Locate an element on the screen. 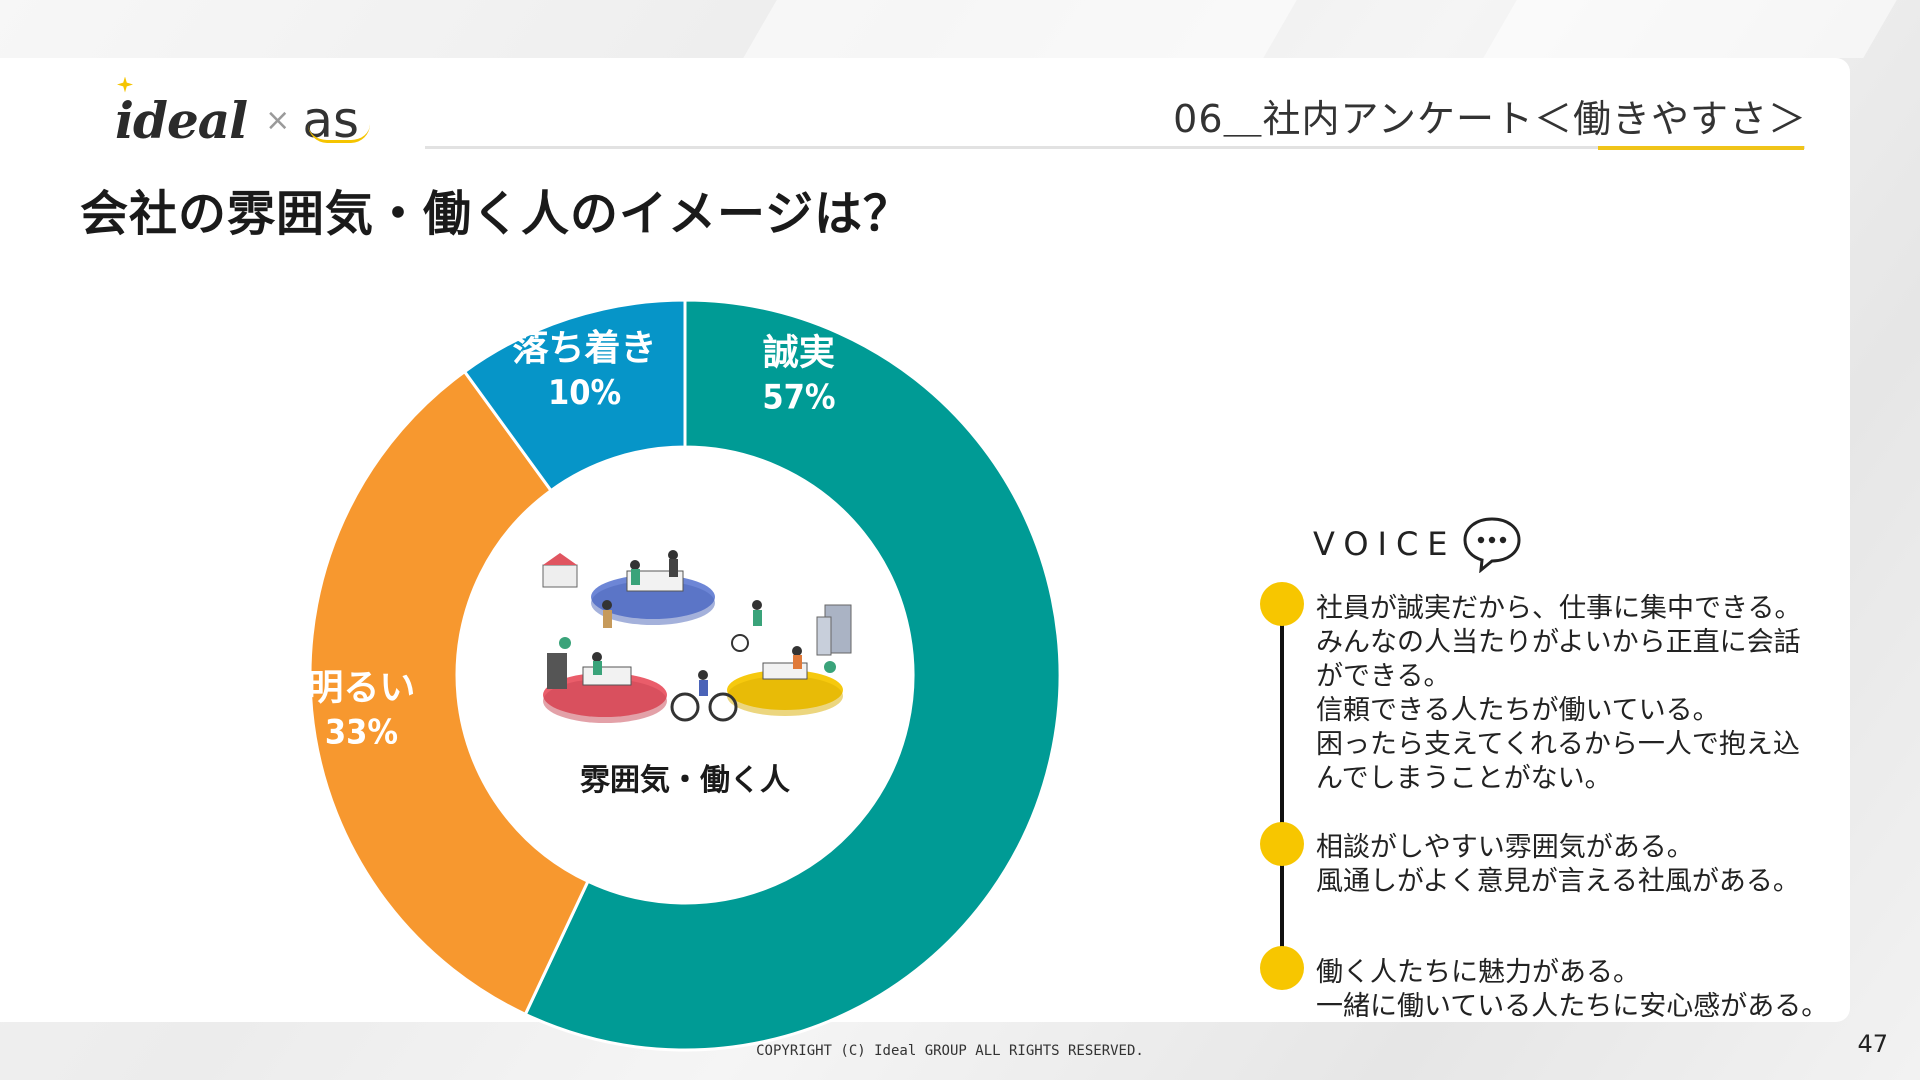 The height and width of the screenshot is (1080, 1920). logo: ideal × as is located at coordinates (243, 115).